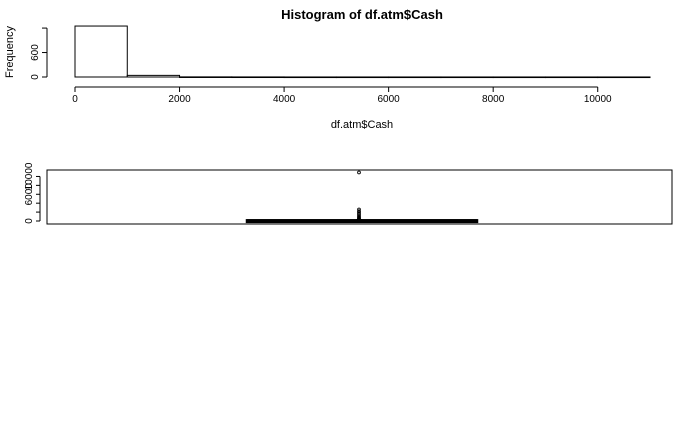  What do you see at coordinates (35, 52) in the screenshot?
I see `histogram-y-tick-label: 600` at bounding box center [35, 52].